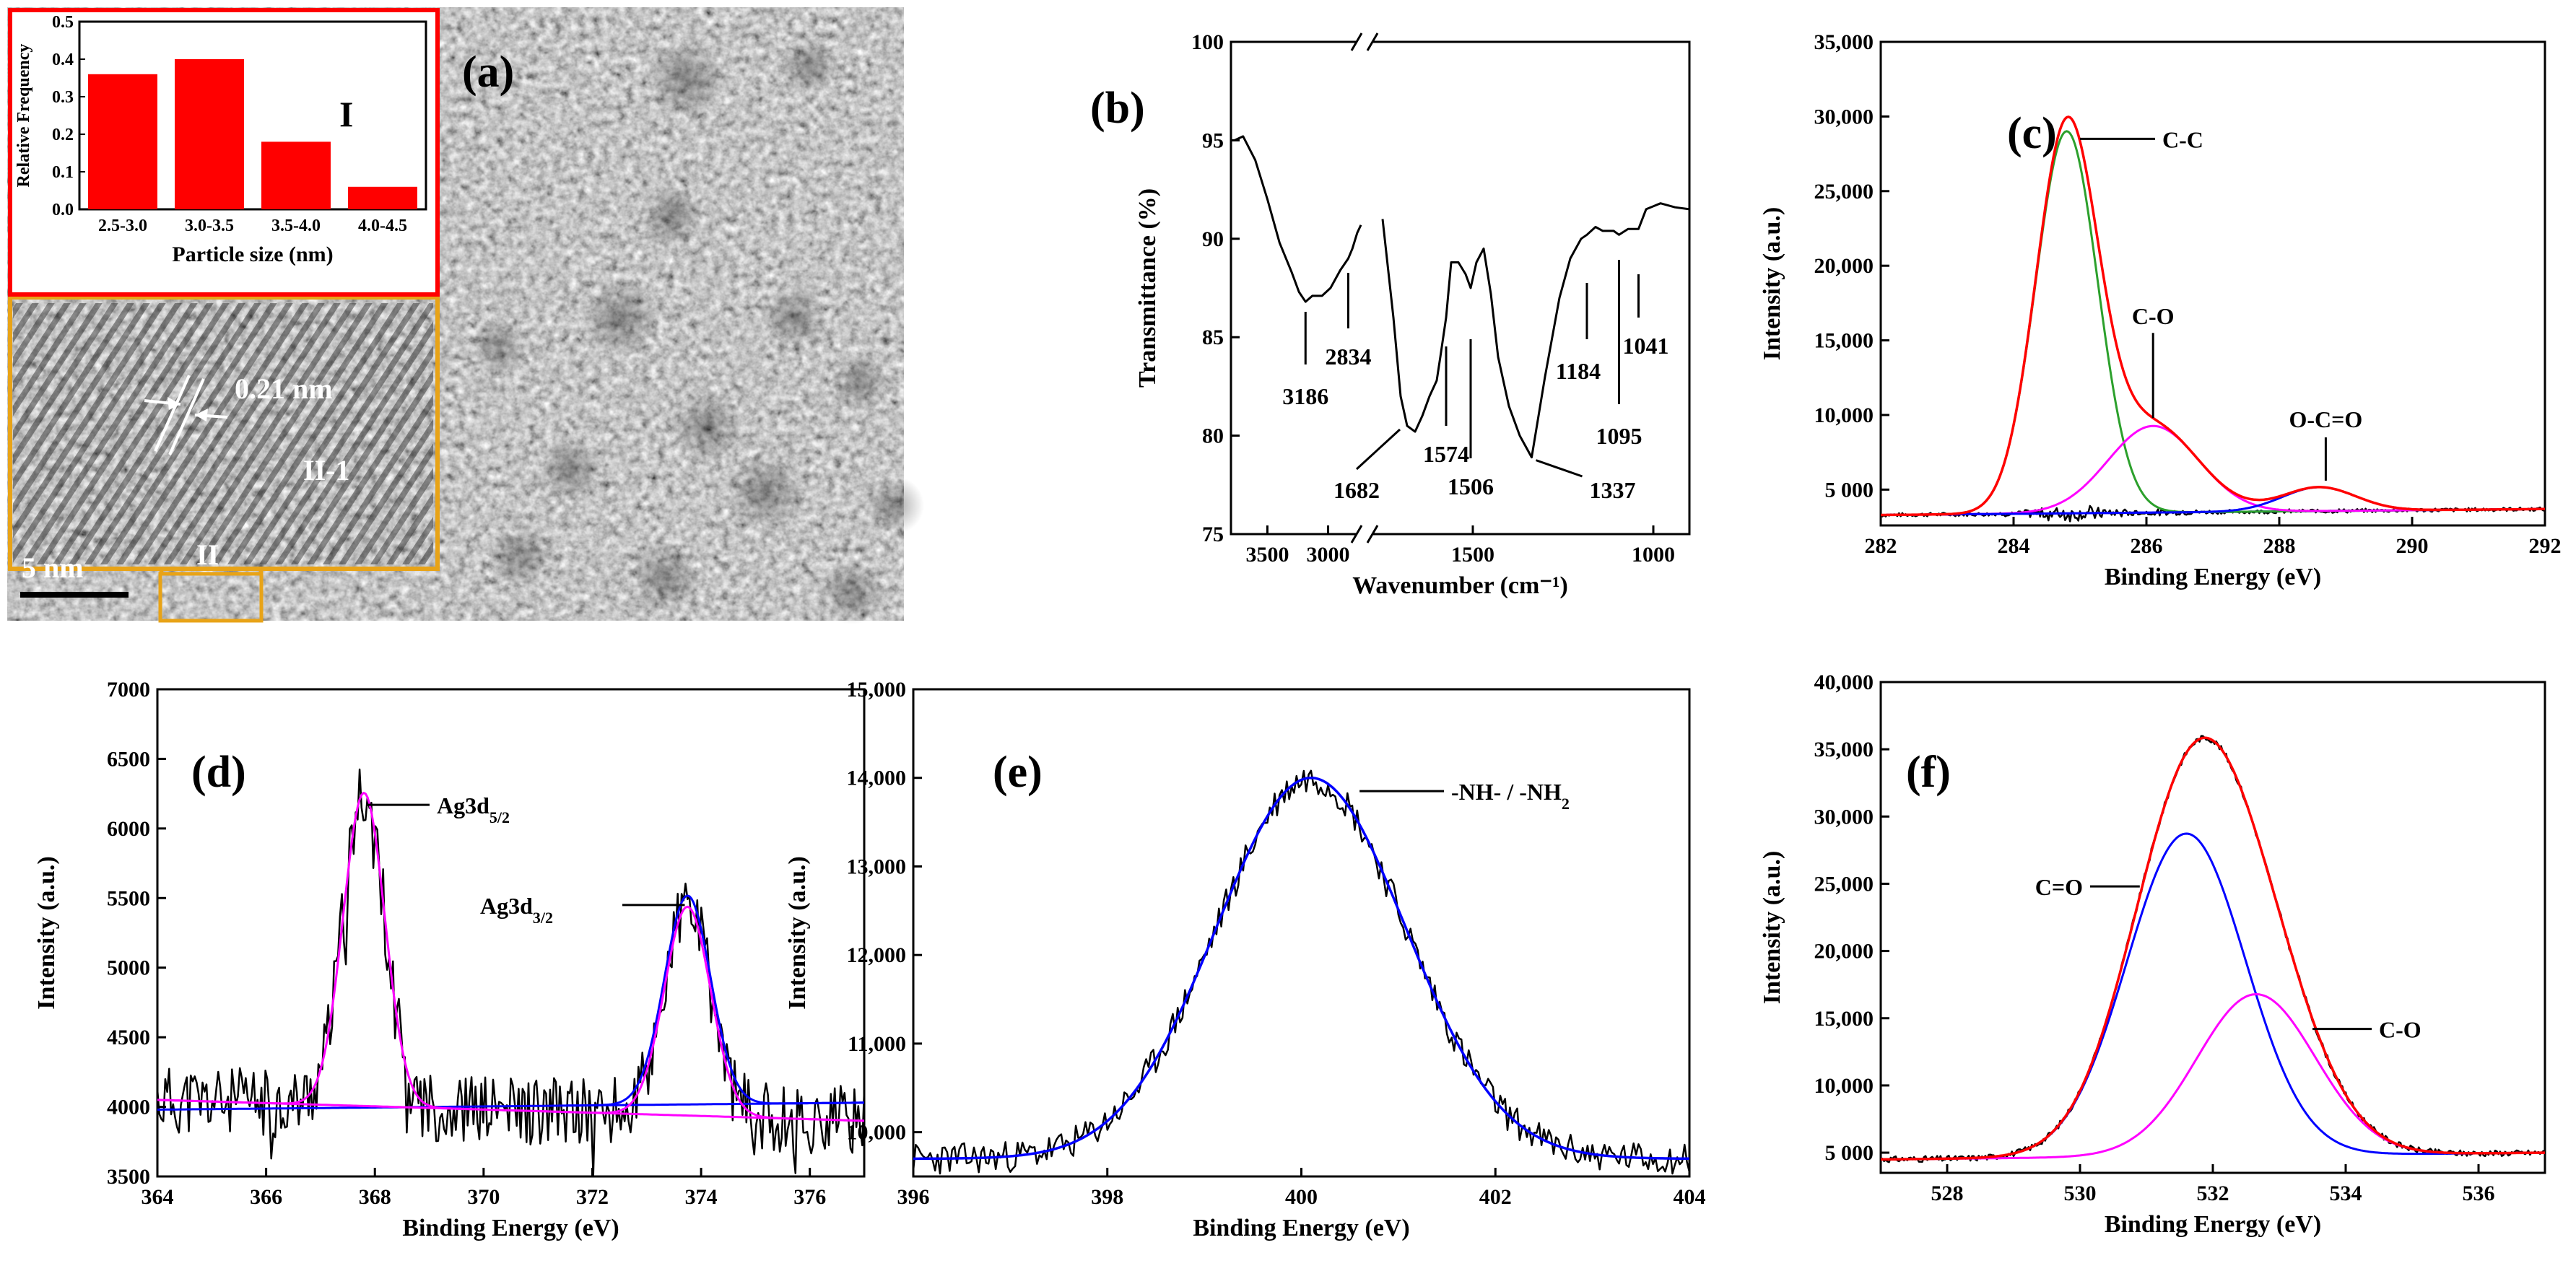 The height and width of the screenshot is (1284, 2576). I want to click on panel-label-b: (b), so click(1117, 108).